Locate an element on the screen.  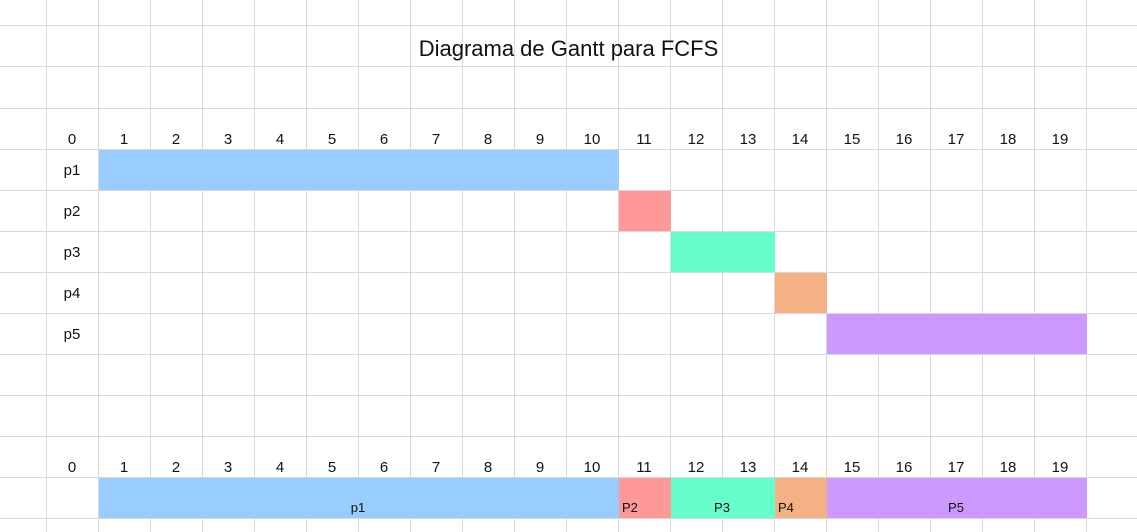
timeline-tick-label: 19 is located at coordinates (1060, 467).